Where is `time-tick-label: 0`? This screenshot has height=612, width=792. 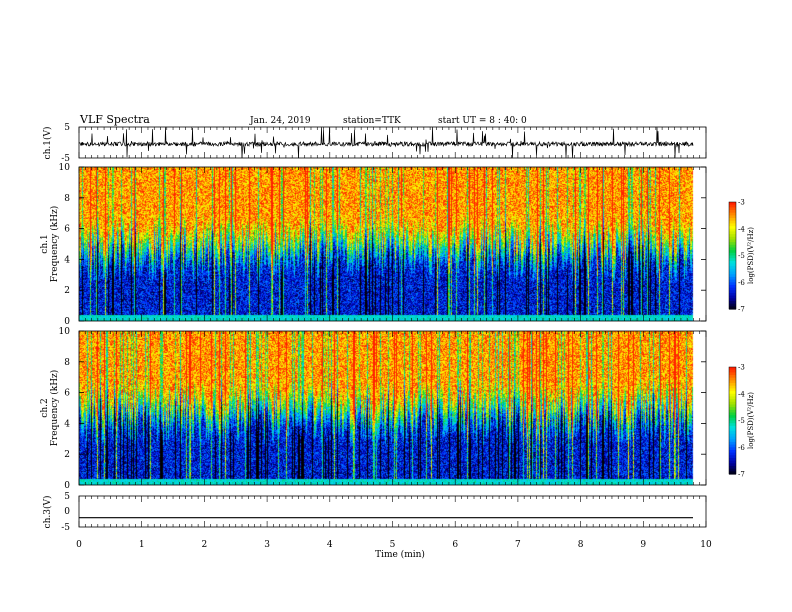
time-tick-label: 0 is located at coordinates (79, 545).